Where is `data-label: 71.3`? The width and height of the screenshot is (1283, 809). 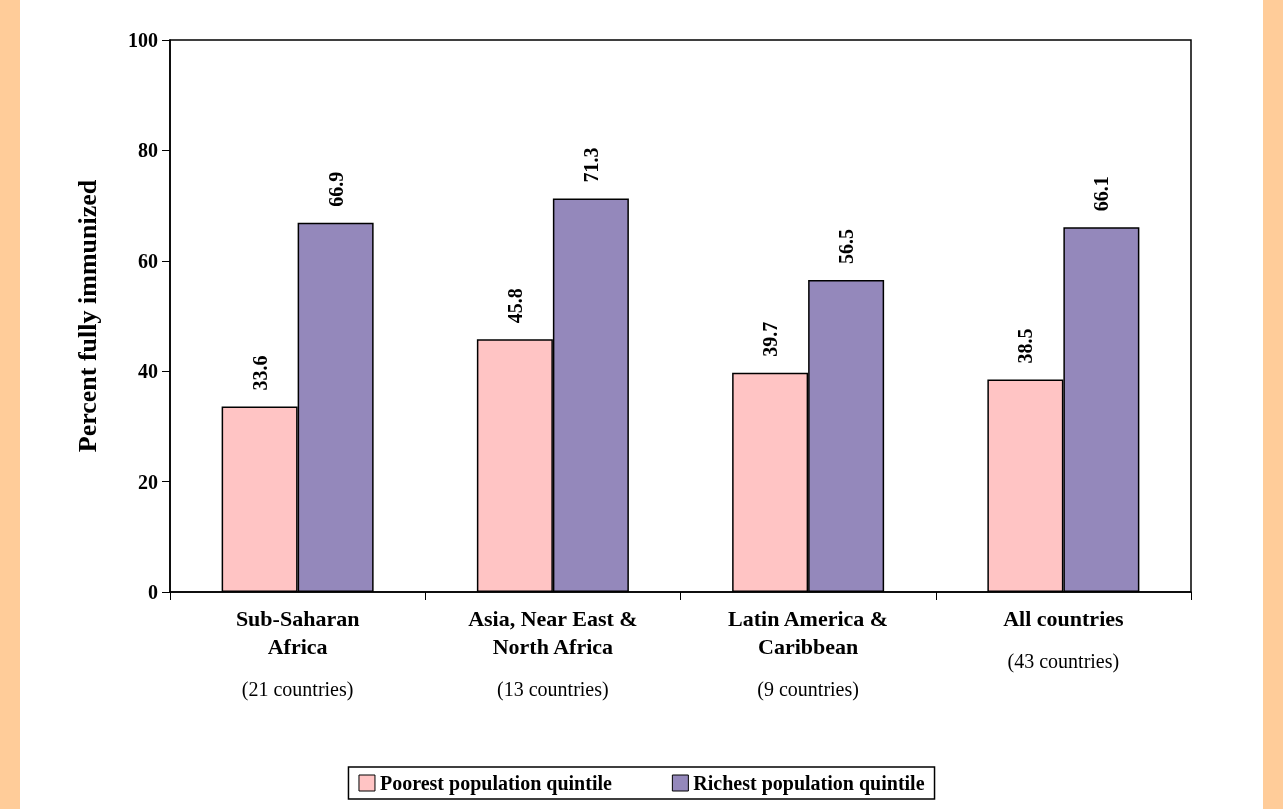 data-label: 71.3 is located at coordinates (590, 165).